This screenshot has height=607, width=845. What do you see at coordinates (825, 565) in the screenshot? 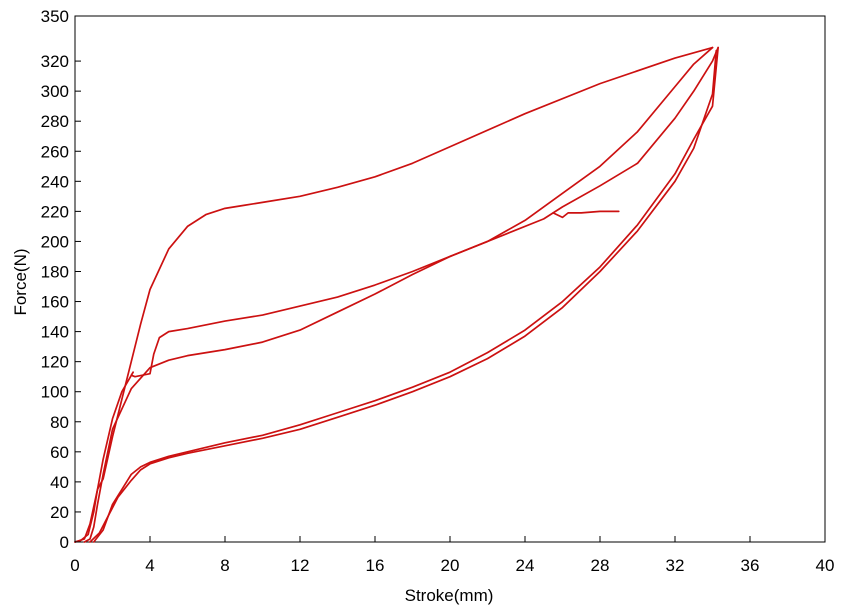
I see `x-tick-label: 40` at bounding box center [825, 565].